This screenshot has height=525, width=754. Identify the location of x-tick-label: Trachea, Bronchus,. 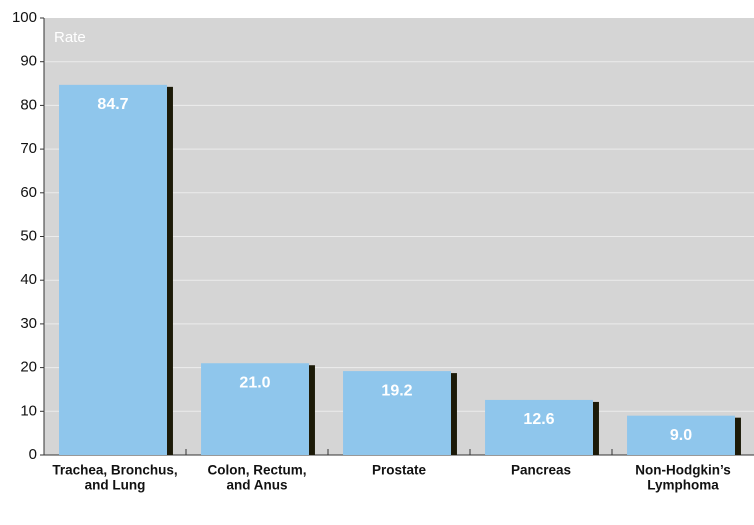
(114, 470).